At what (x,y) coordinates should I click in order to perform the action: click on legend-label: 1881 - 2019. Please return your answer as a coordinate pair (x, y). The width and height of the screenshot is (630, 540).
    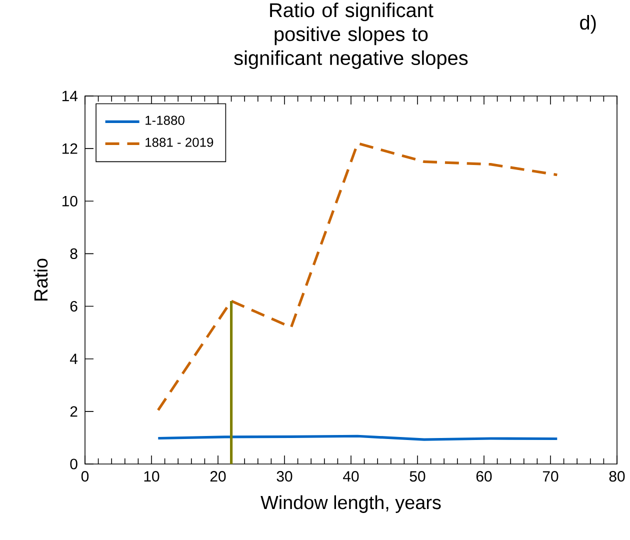
    Looking at the image, I should click on (180, 142).